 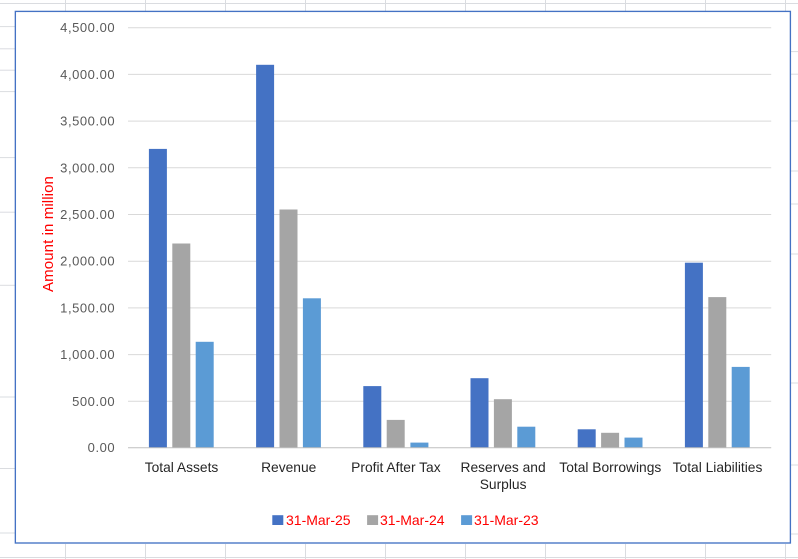 What do you see at coordinates (610, 467) in the screenshot?
I see `svg-text: Total Borrowings` at bounding box center [610, 467].